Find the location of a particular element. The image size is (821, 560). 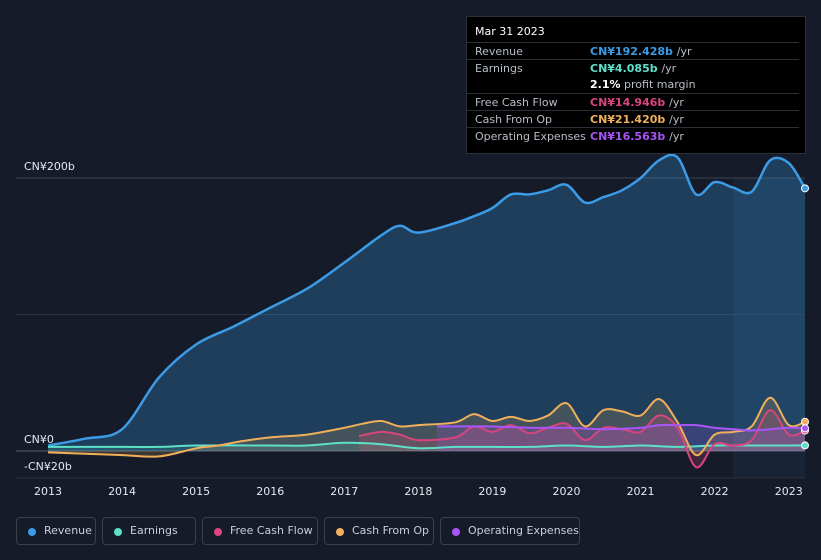

tooltip-value: CN¥16.563b /yr is located at coordinates (637, 136).